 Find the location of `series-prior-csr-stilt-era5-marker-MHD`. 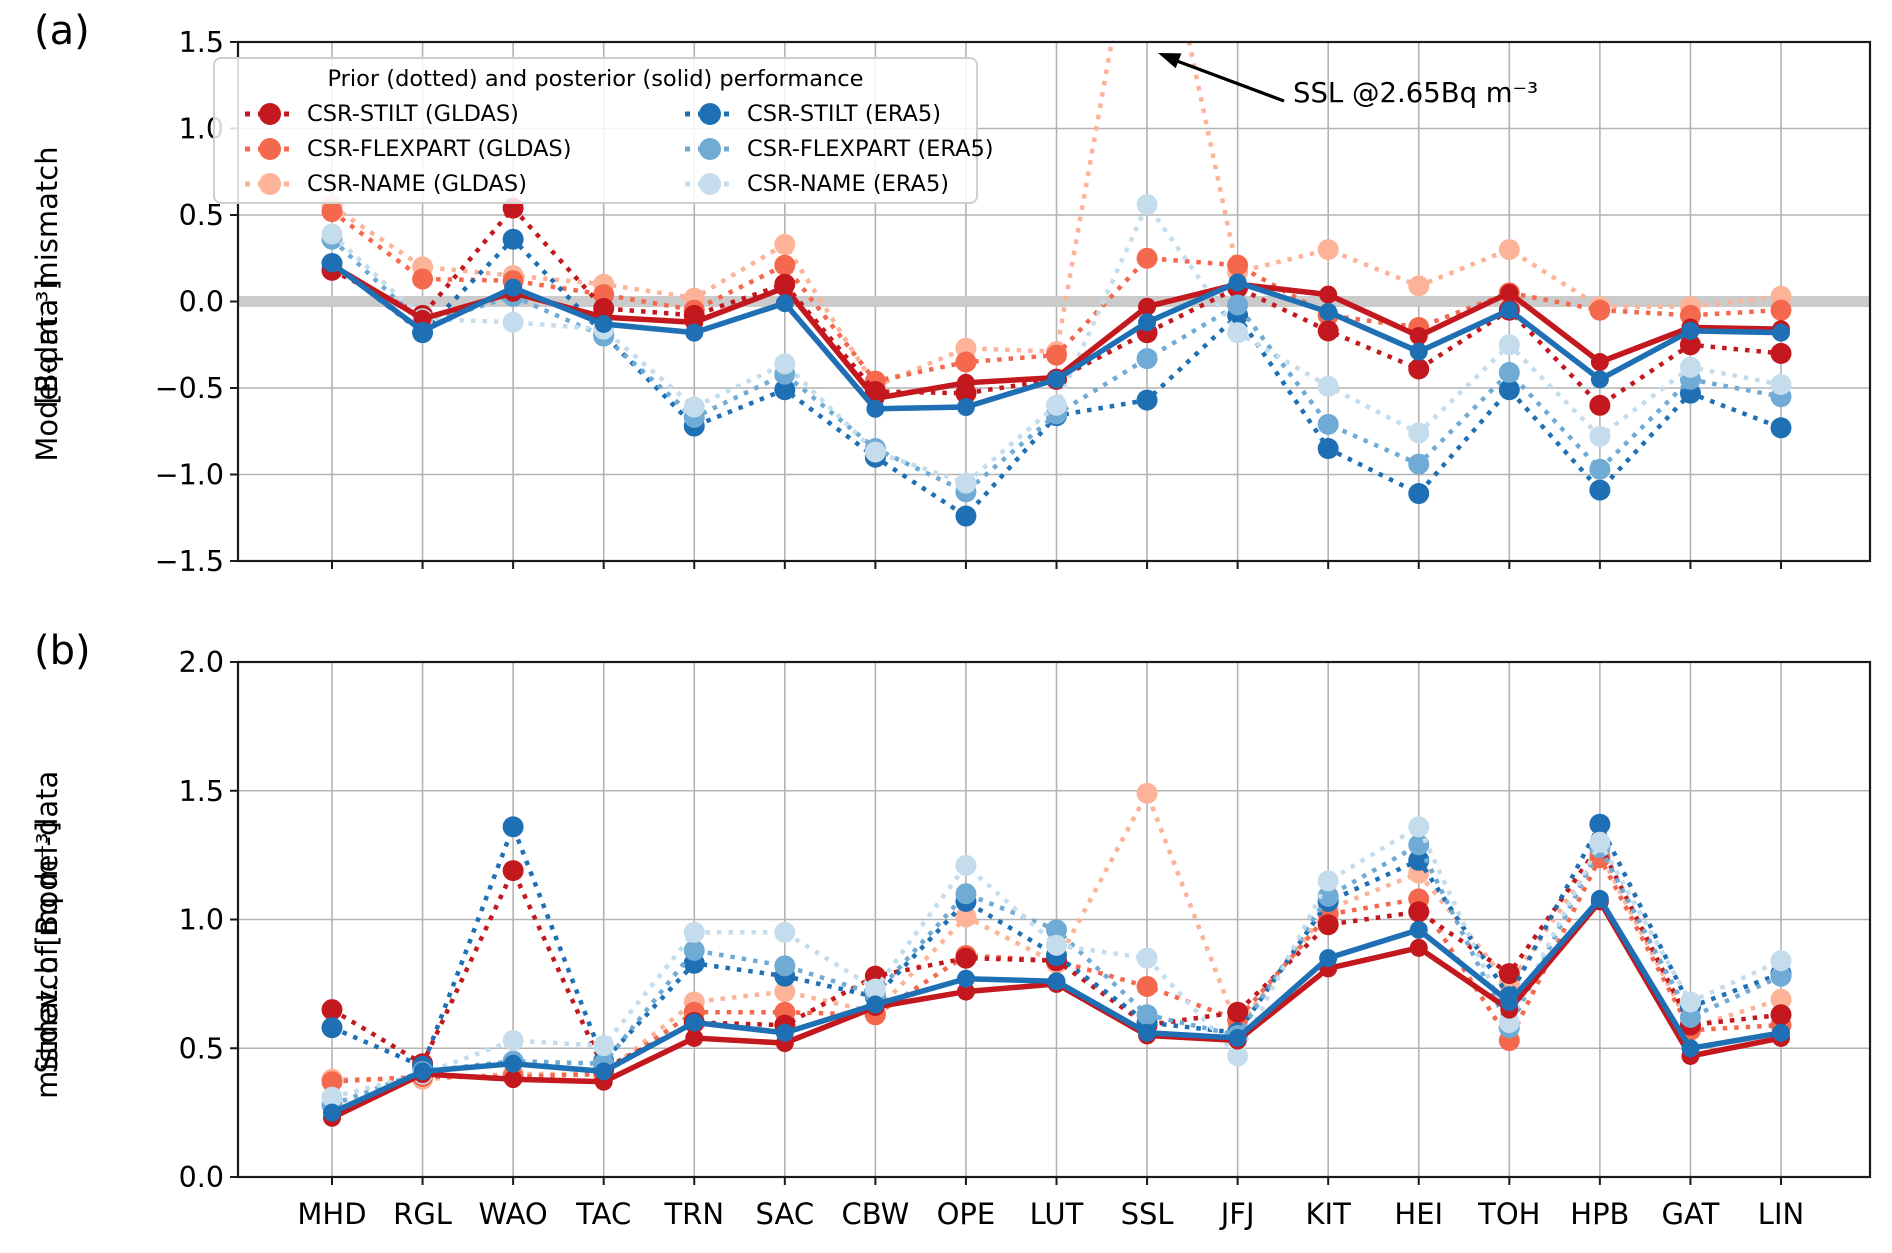

series-prior-csr-stilt-era5-marker-MHD is located at coordinates (332, 1028).